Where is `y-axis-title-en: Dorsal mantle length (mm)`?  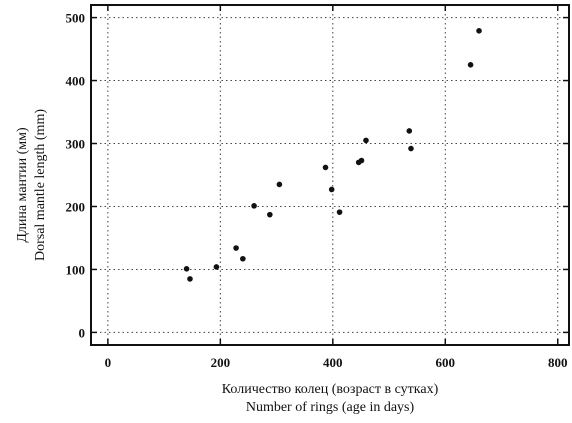
y-axis-title-en: Dorsal mantle length (mm) is located at coordinates (40, 185).